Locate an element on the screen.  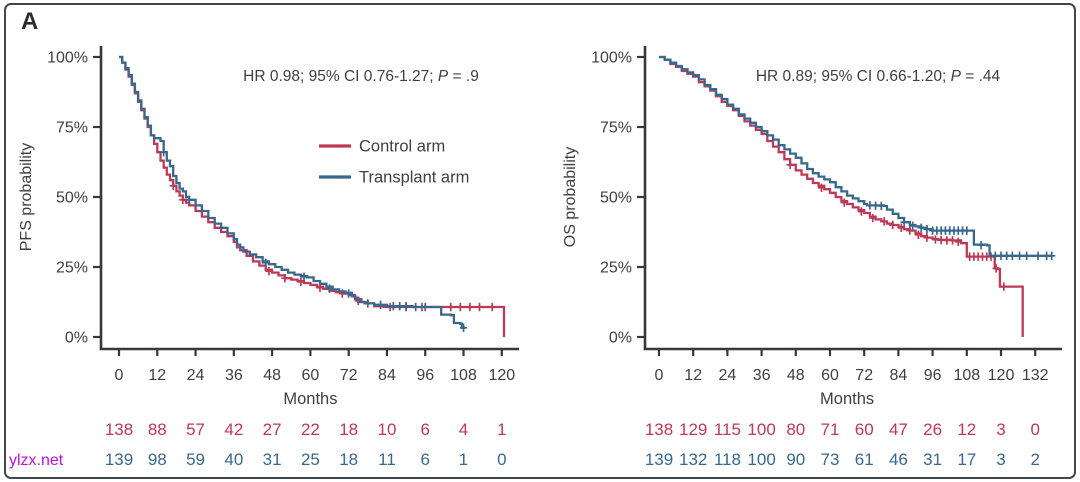
risk-count: 118 is located at coordinates (727, 459).